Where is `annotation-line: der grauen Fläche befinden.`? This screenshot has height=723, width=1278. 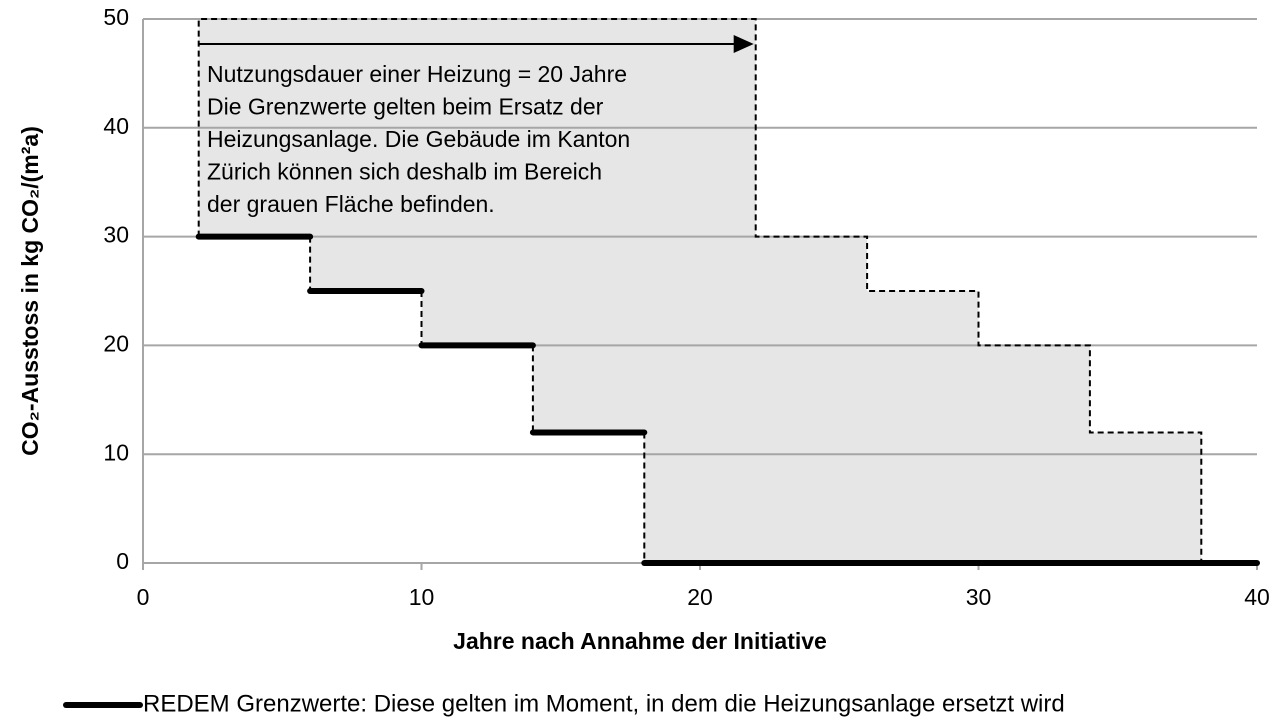
annotation-line: der grauen Fläche befinden. is located at coordinates (351, 204).